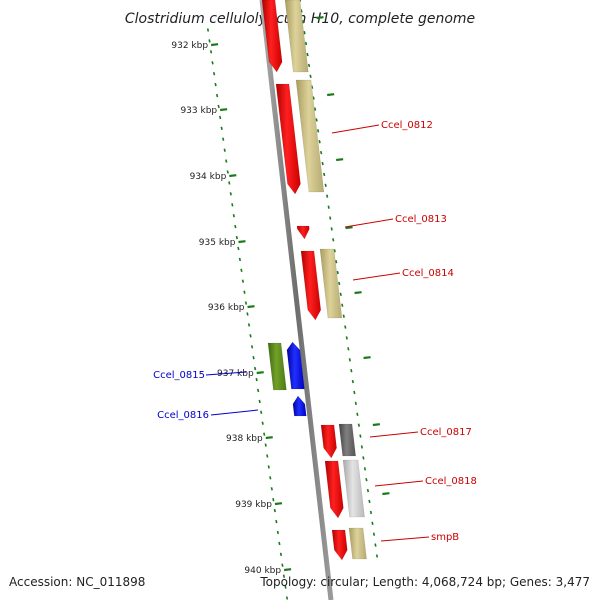 This screenshot has height=600, width=600. I want to click on accession-text: Accession: NC_011898, so click(77, 582).